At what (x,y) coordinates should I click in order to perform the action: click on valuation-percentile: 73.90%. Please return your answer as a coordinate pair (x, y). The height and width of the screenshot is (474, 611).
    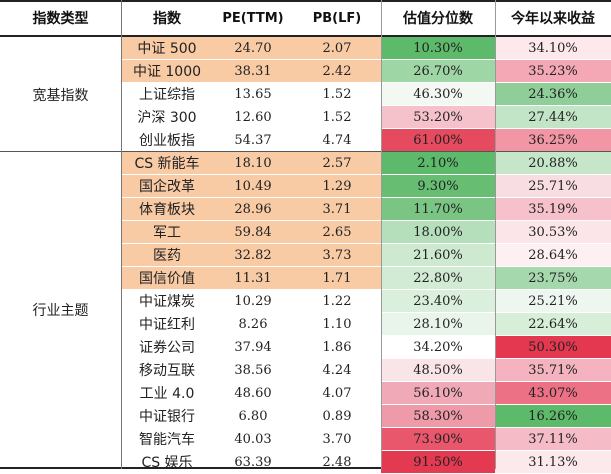
    Looking at the image, I should click on (438, 439).